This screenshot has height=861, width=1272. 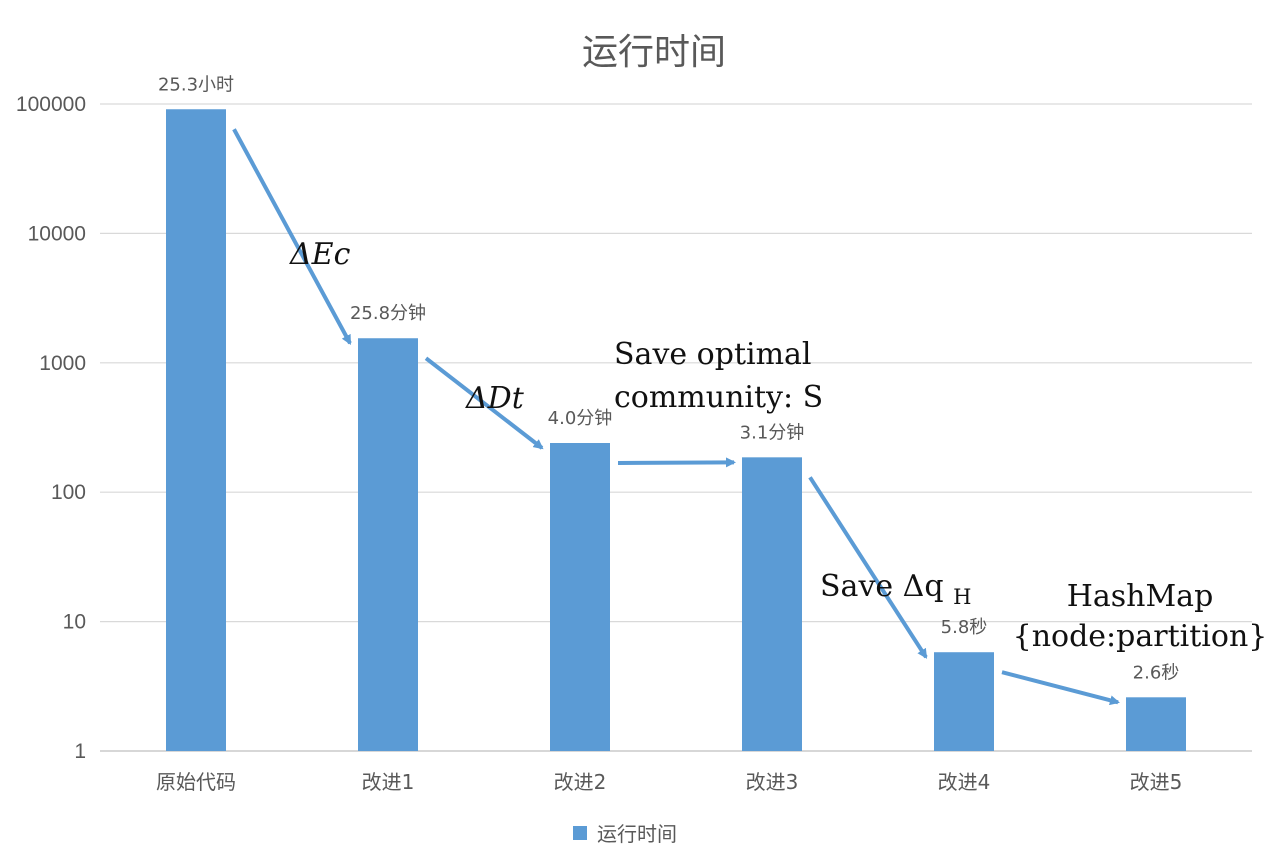 What do you see at coordinates (1156, 672) in the screenshot?
I see `data-label: 2.6秒` at bounding box center [1156, 672].